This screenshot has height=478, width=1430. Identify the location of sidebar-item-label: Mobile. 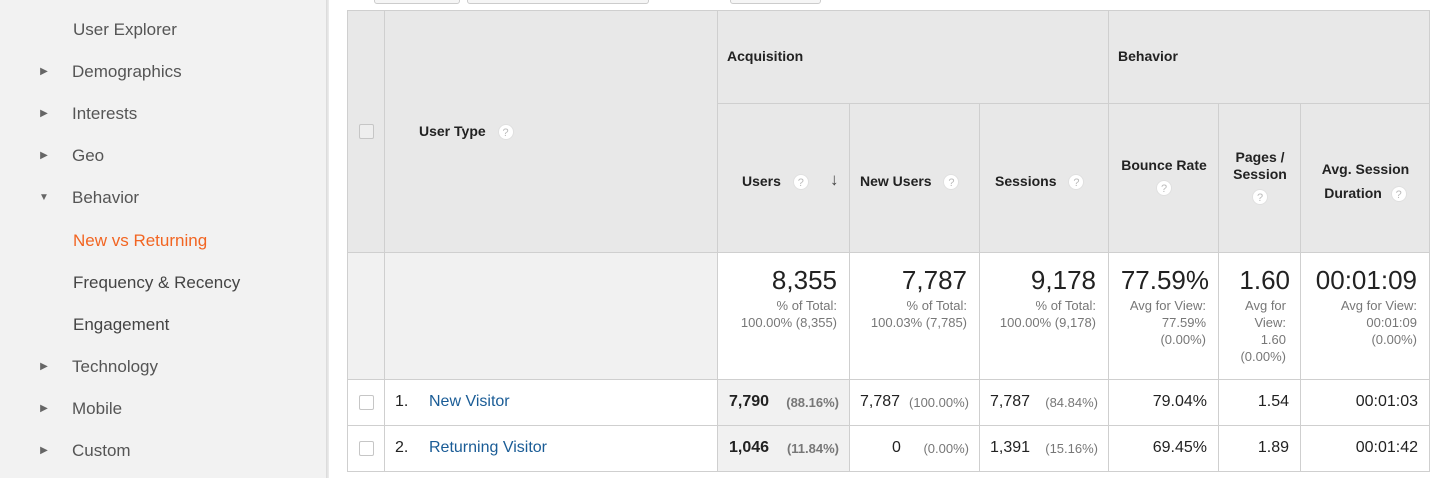
(97, 408).